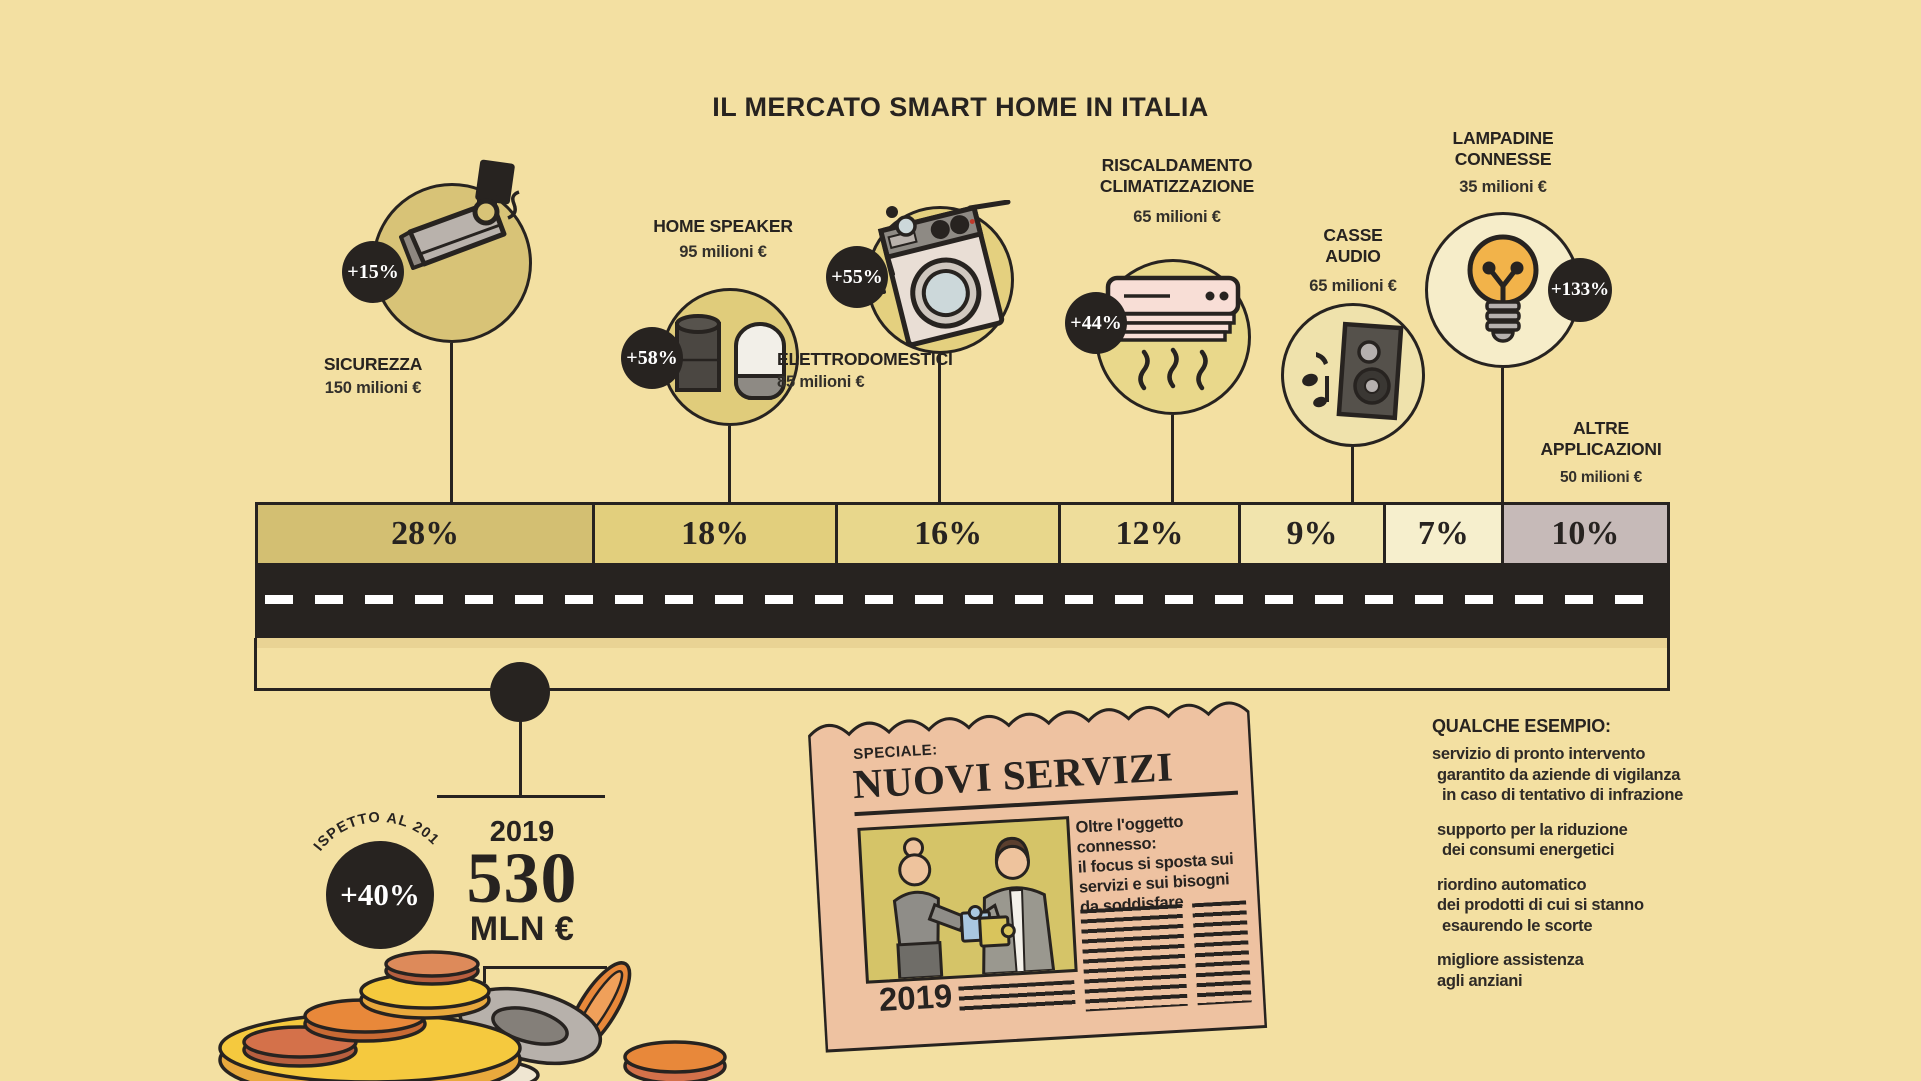 This screenshot has width=1921, height=1081. I want to click on category-value-altre: 50 milioni €, so click(1601, 477).